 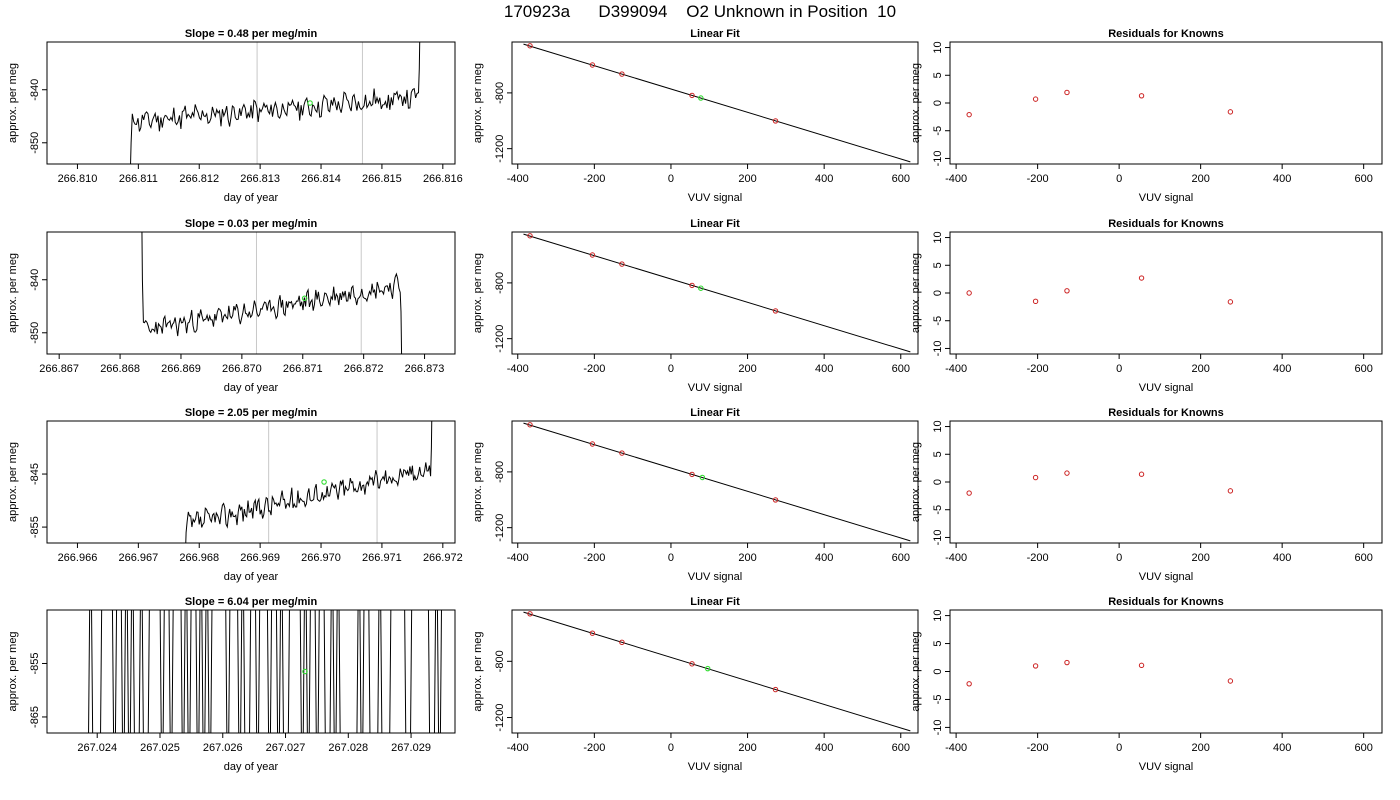 I want to click on x-tick-label: 266.872, so click(x=364, y=369).